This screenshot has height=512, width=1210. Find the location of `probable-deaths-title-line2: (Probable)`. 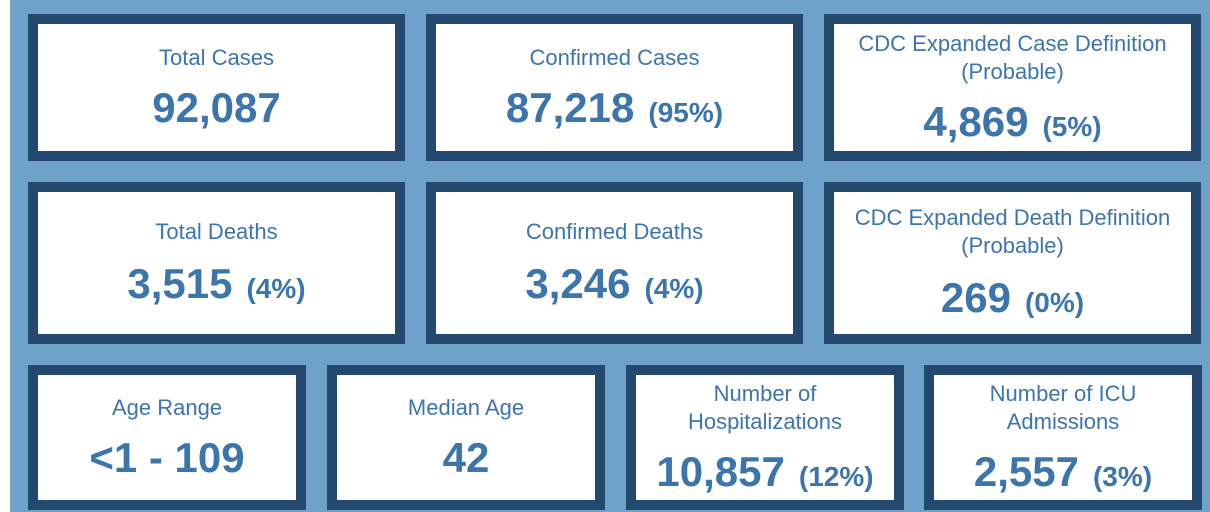

probable-deaths-title-line2: (Probable) is located at coordinates (1012, 245).